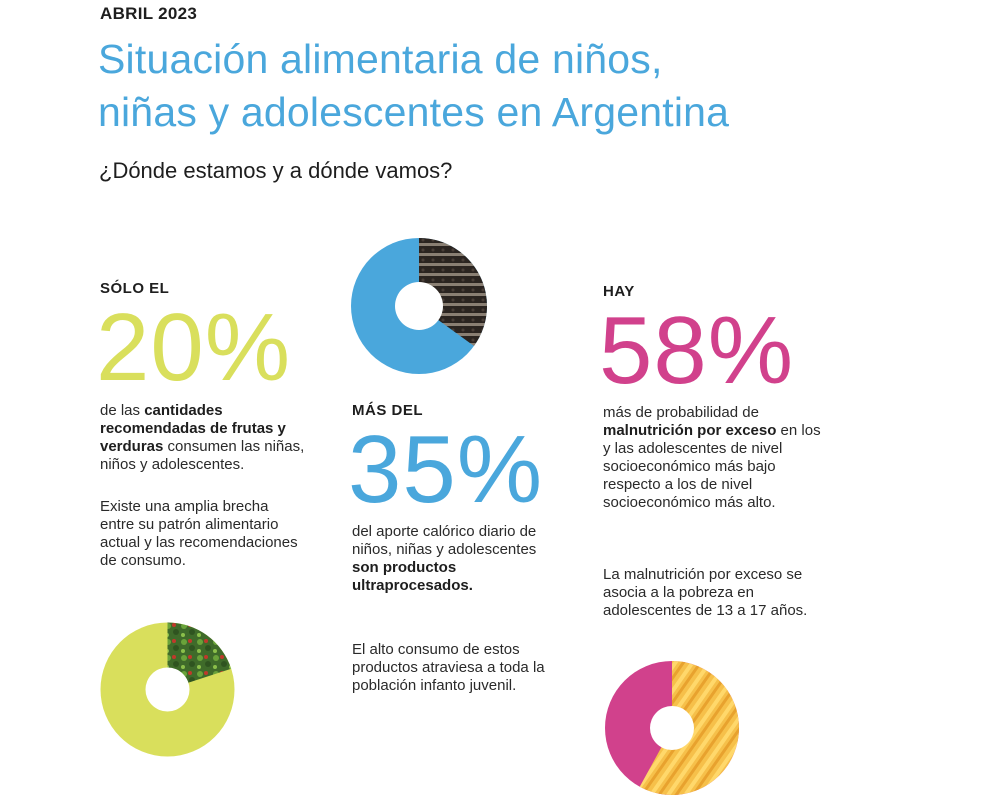 The width and height of the screenshot is (1000, 802). What do you see at coordinates (276, 170) in the screenshot?
I see `page-subtitle: ¿Dónde estamos y a dónde vamos?` at bounding box center [276, 170].